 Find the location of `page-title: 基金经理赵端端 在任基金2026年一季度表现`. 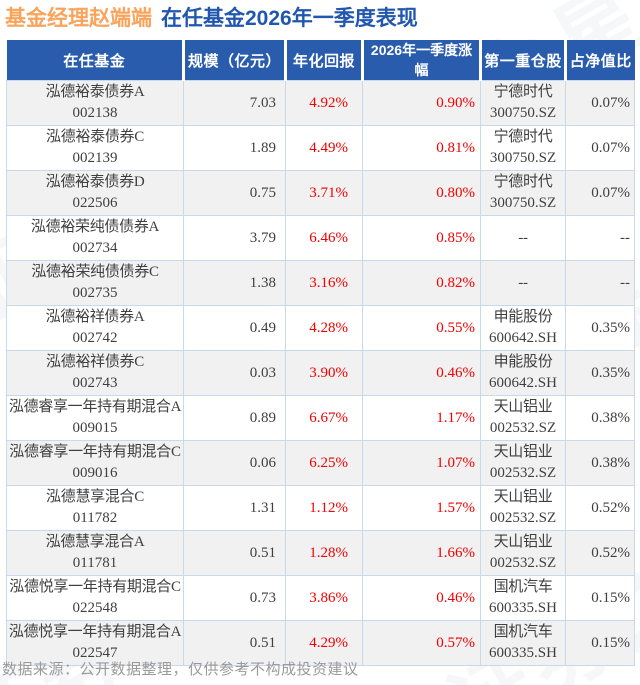

page-title: 基金经理赵端端 在任基金2026年一季度表现 is located at coordinates (211, 18).